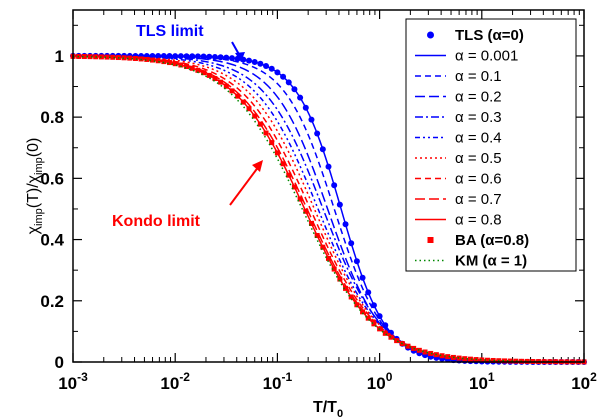 The height and width of the screenshot is (419, 597). What do you see at coordinates (52, 301) in the screenshot?
I see `y-tick-label: 0.2` at bounding box center [52, 301].